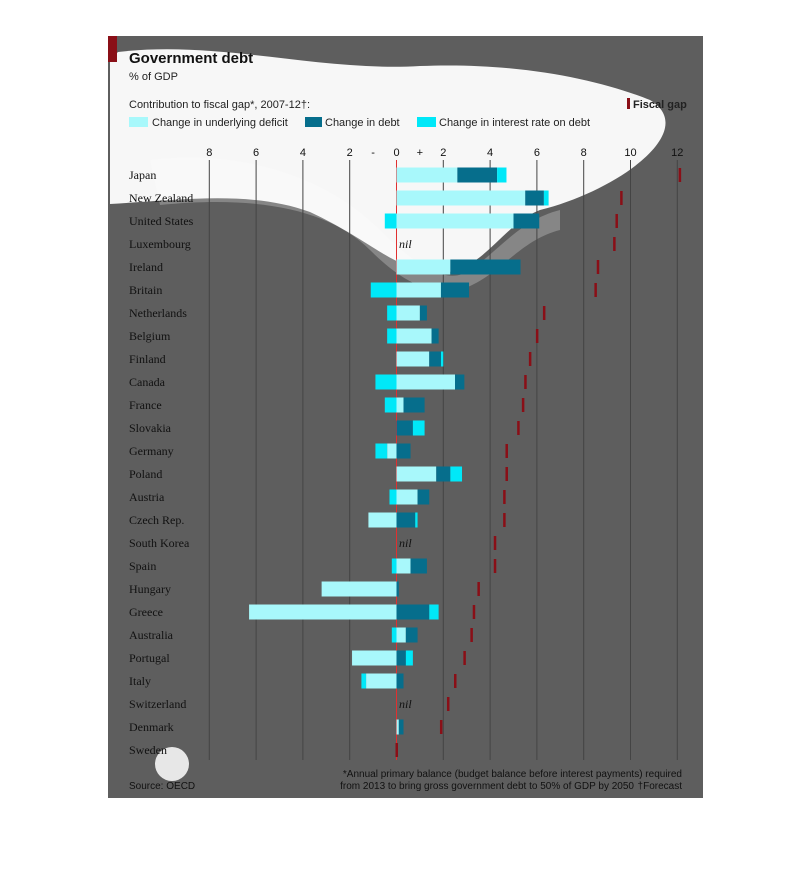 The height and width of the screenshot is (892, 810). What do you see at coordinates (161, 198) in the screenshot?
I see `country-label: New Zealand` at bounding box center [161, 198].